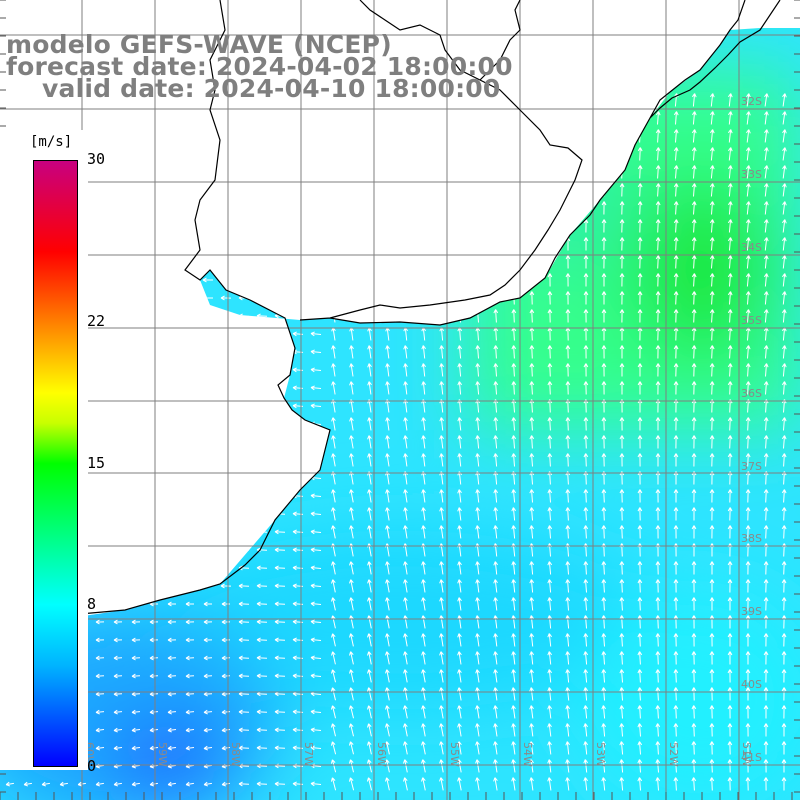 Image resolution: width=800 pixels, height=800 pixels. I want to click on colorbar-tick-8: 8, so click(92, 604).